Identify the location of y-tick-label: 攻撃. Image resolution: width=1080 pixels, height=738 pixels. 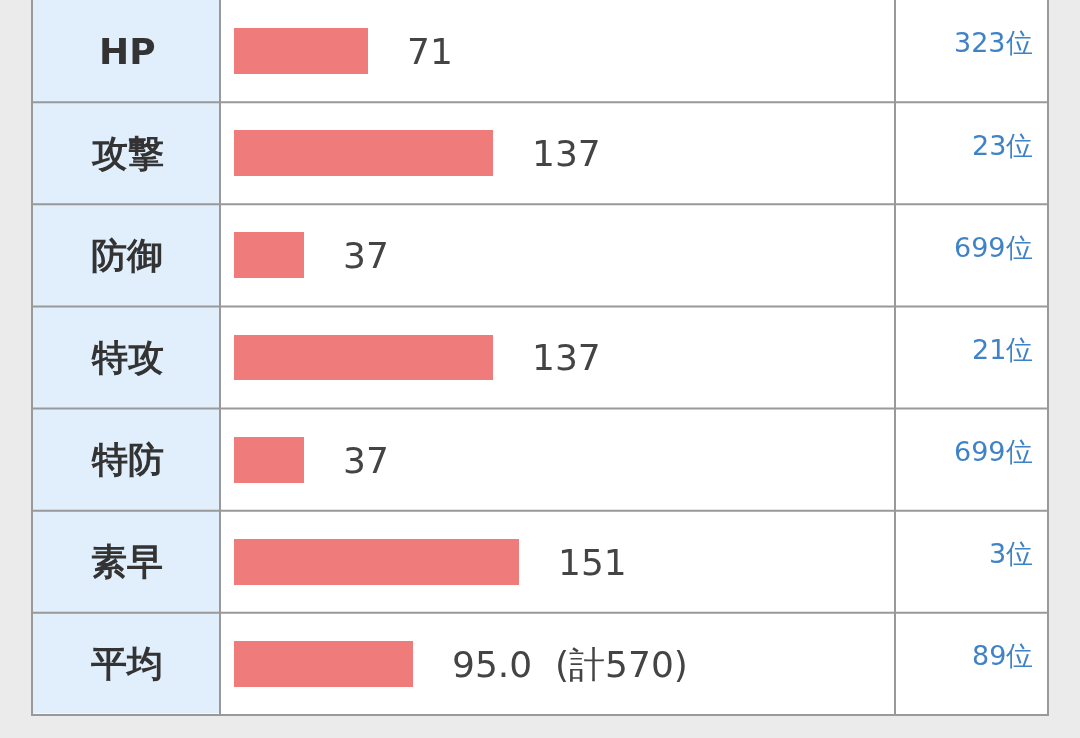
(127, 153).